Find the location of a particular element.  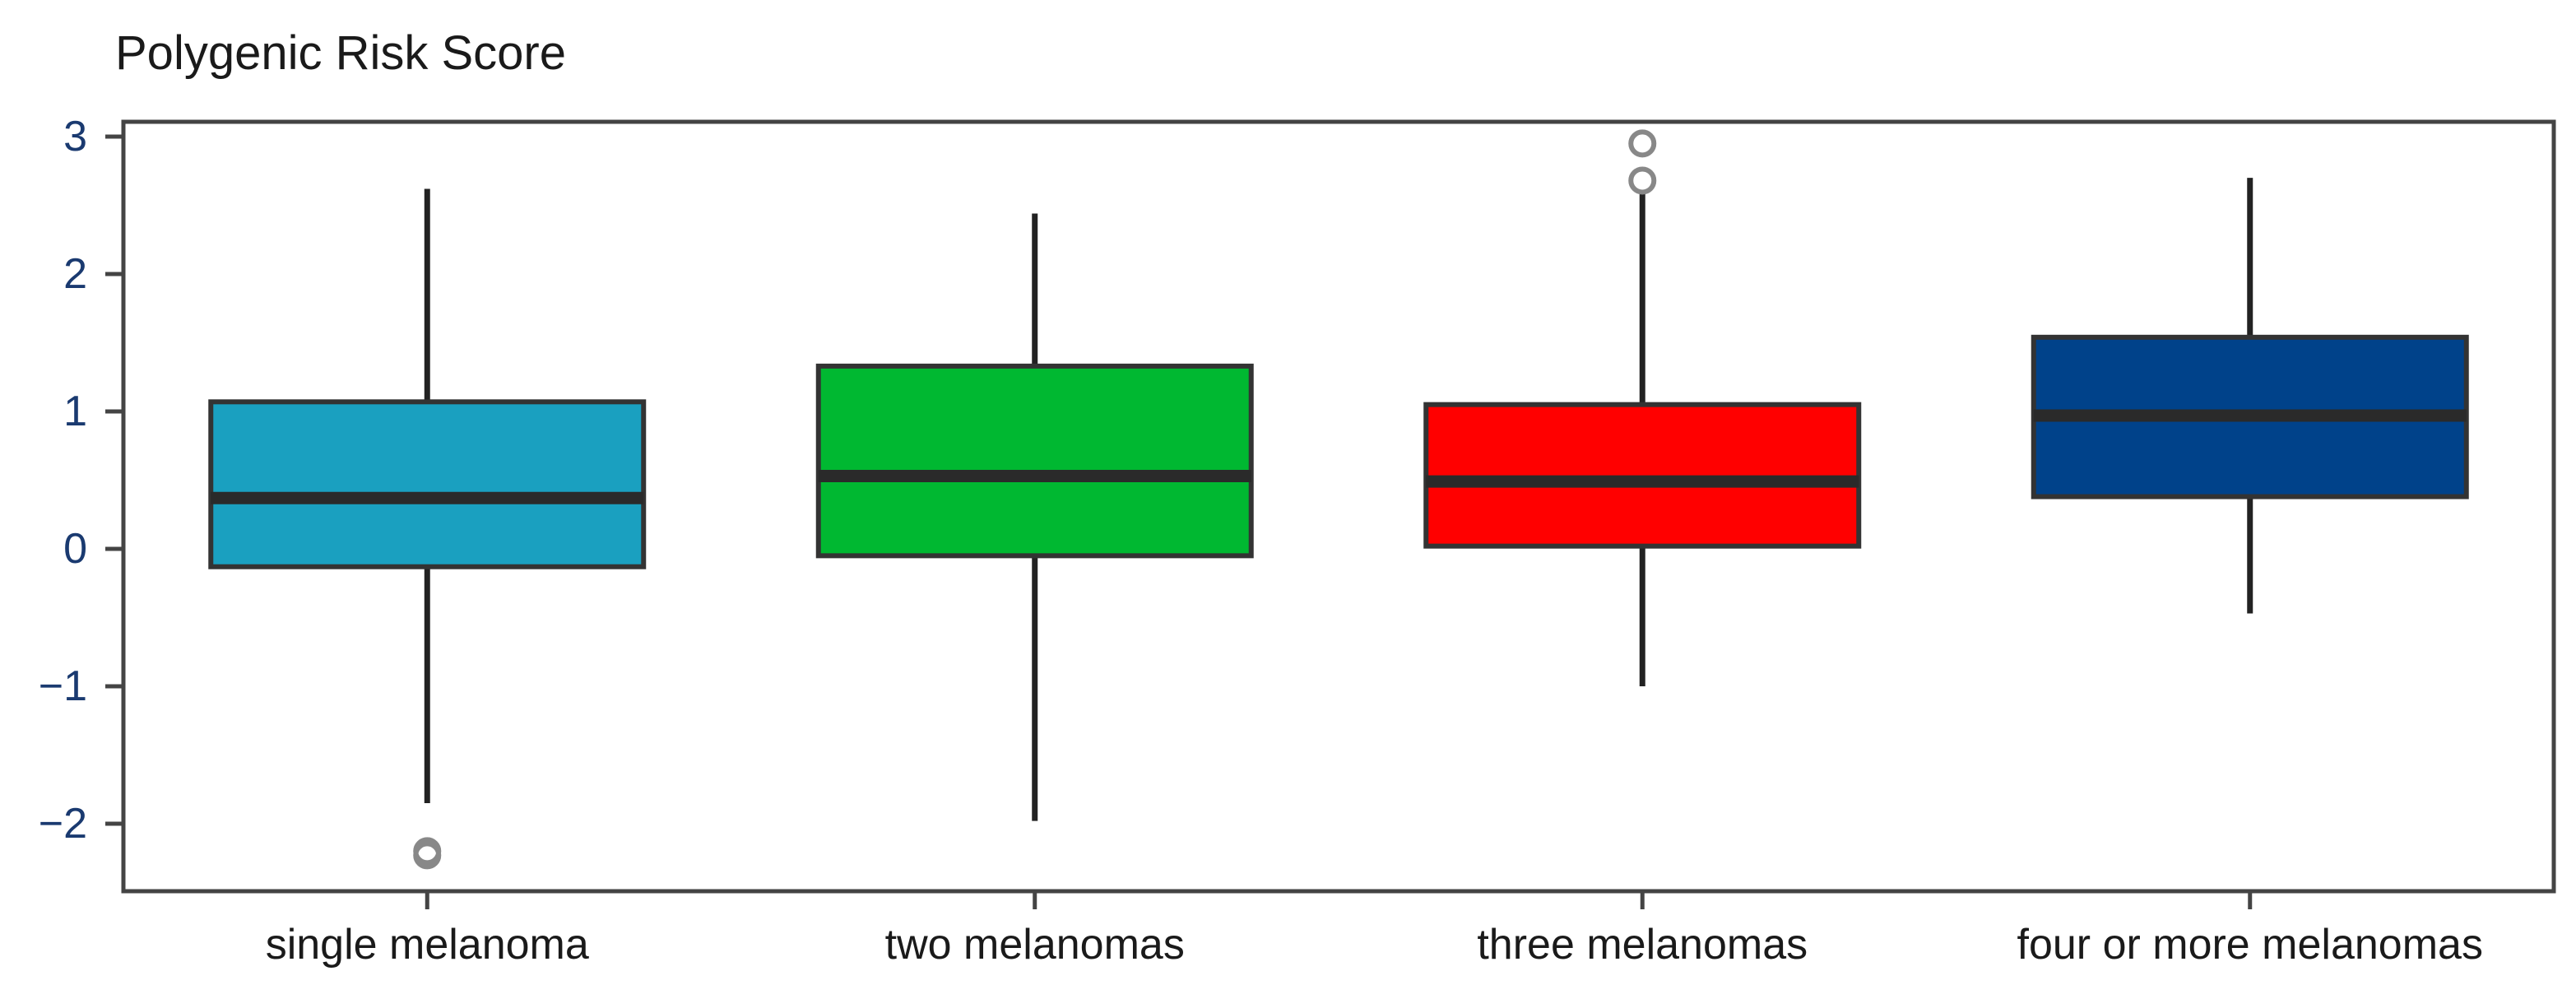

x-tick-label: single melanoma is located at coordinates (428, 945).